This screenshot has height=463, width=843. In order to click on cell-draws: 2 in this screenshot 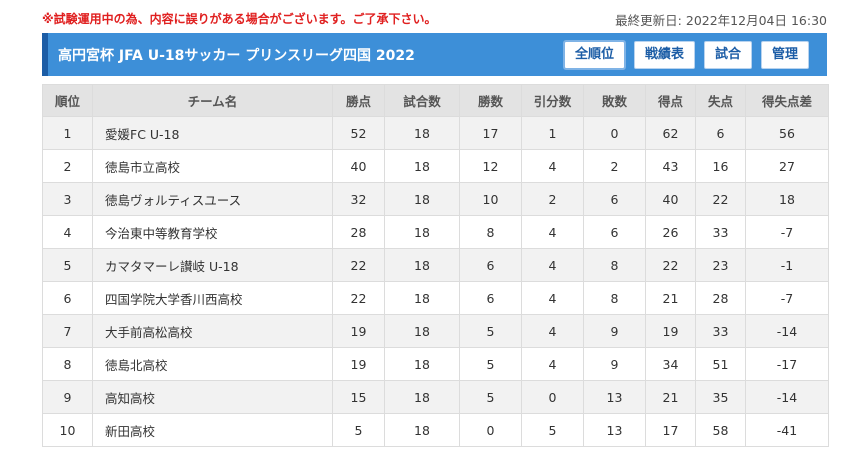, I will do `click(552, 199)`.